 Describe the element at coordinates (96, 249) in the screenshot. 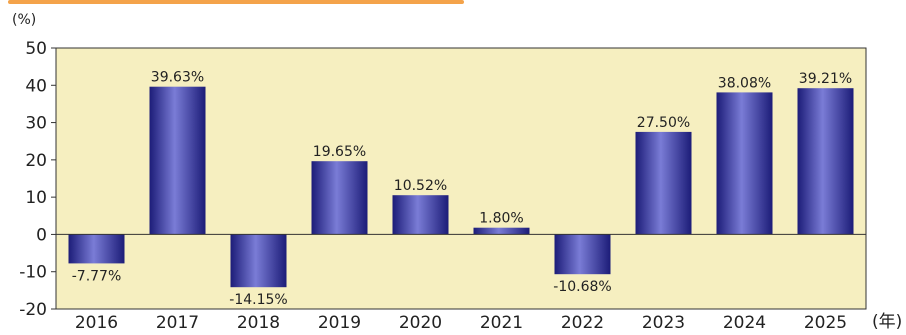

I see `bar-2016` at that location.